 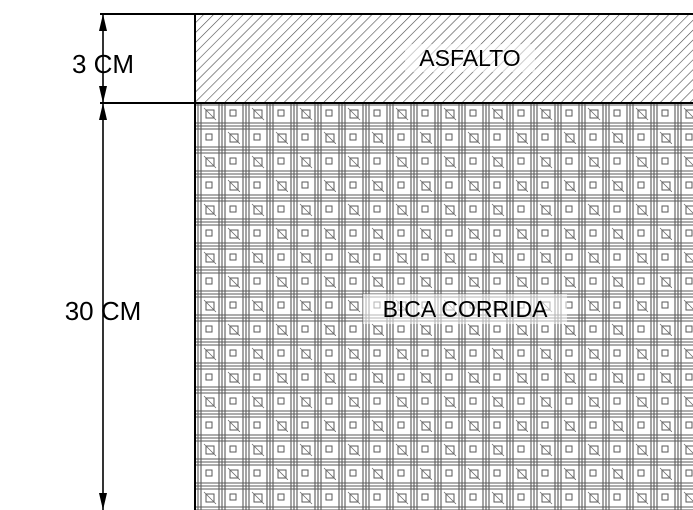 I want to click on asphalt-layer: ASFALTO, so click(x=444, y=58).